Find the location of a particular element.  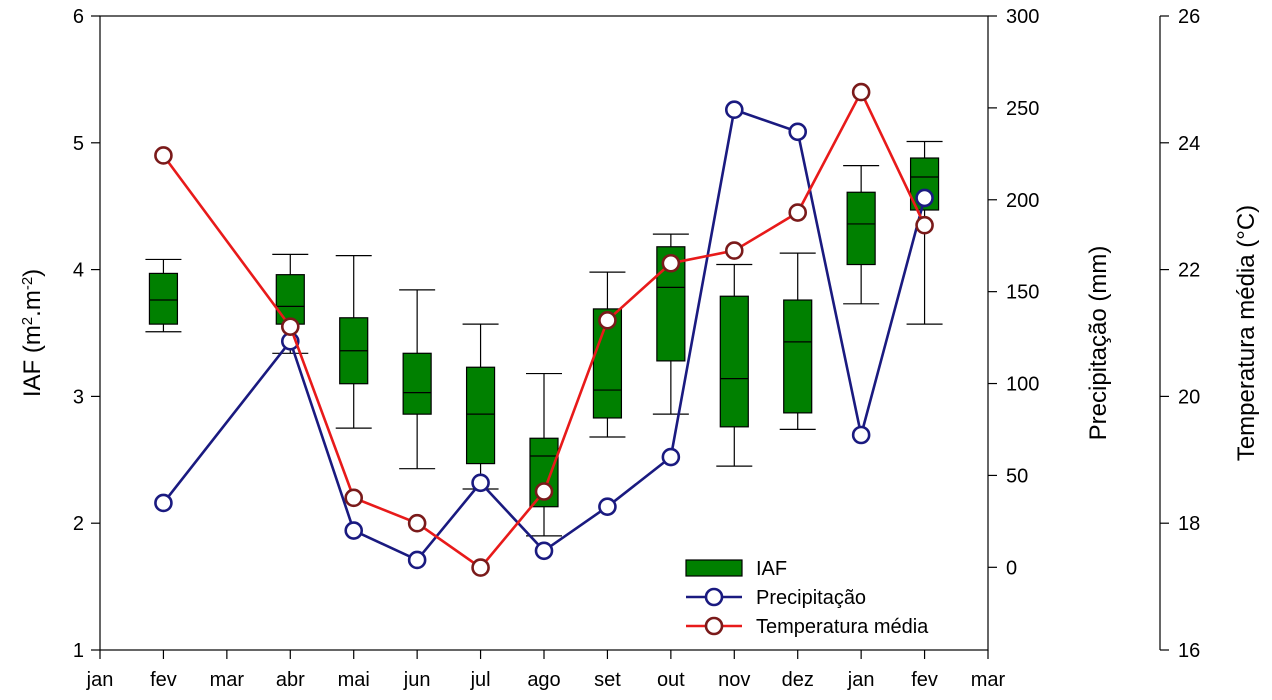

right2-tick-label: 16 is located at coordinates (1189, 651).